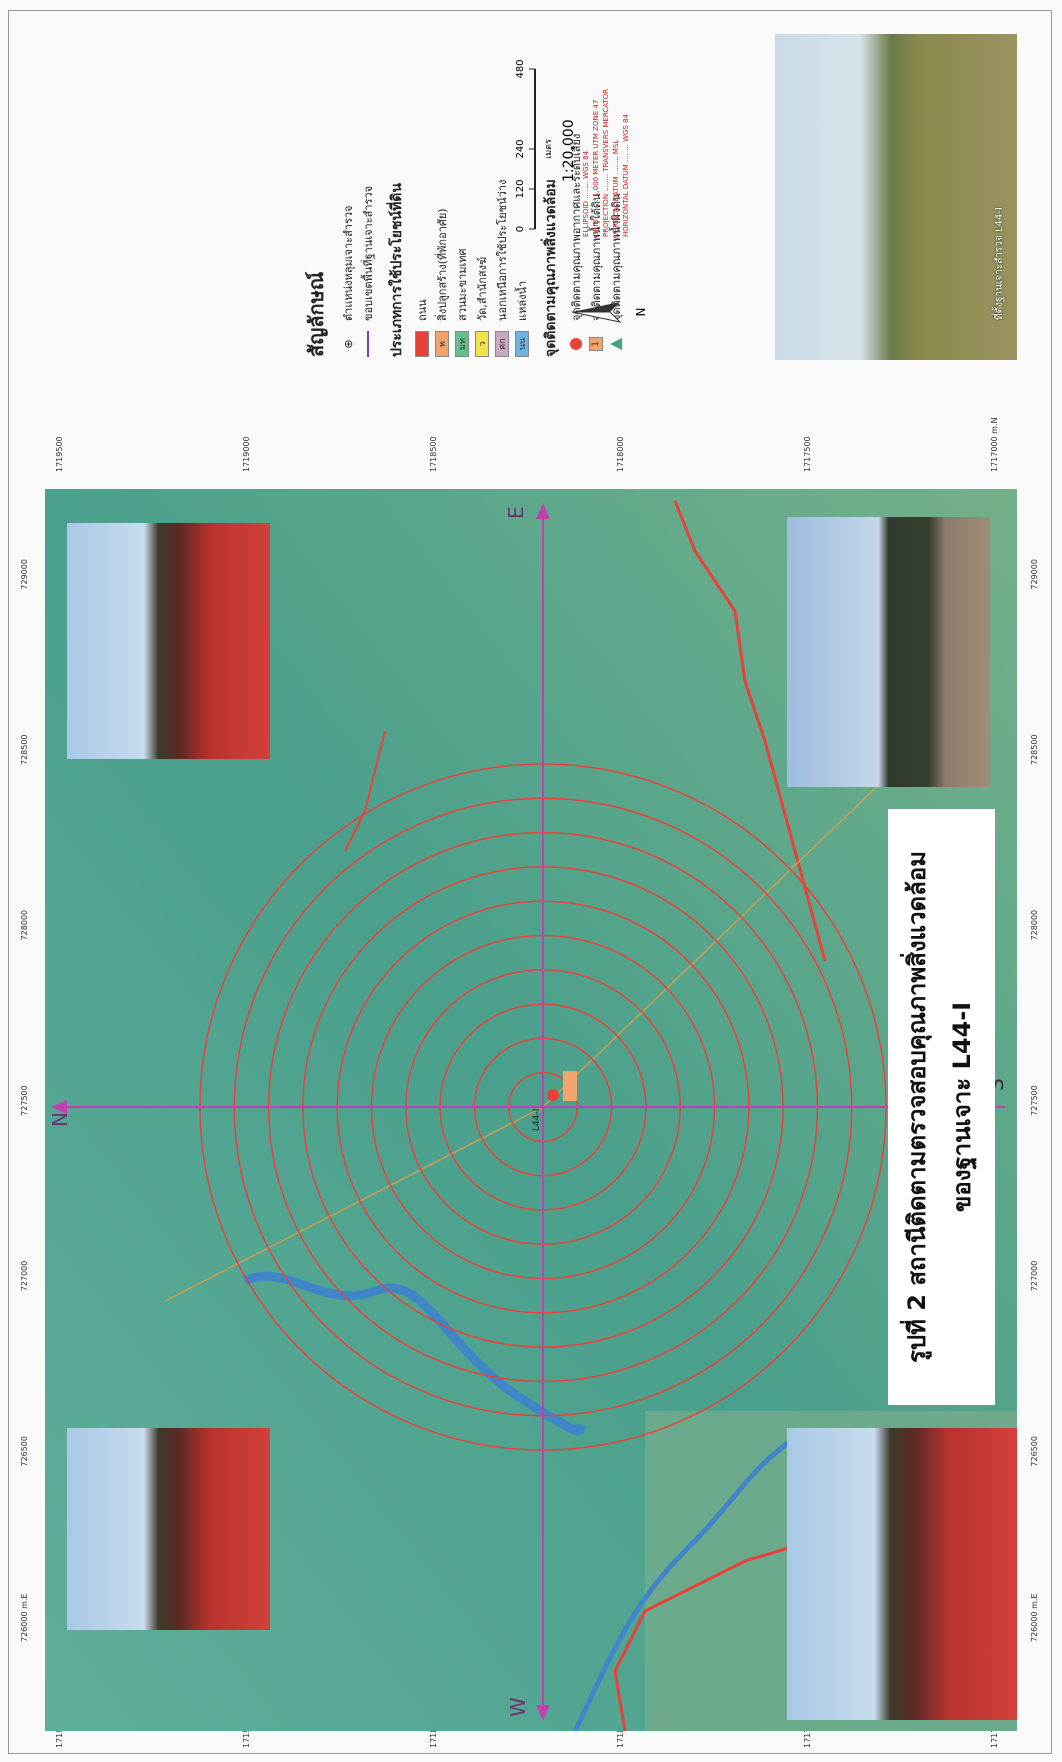  Describe the element at coordinates (586, 193) in the screenshot. I see `map-info-line: ELLIPSOID ........ WGS 84` at that location.